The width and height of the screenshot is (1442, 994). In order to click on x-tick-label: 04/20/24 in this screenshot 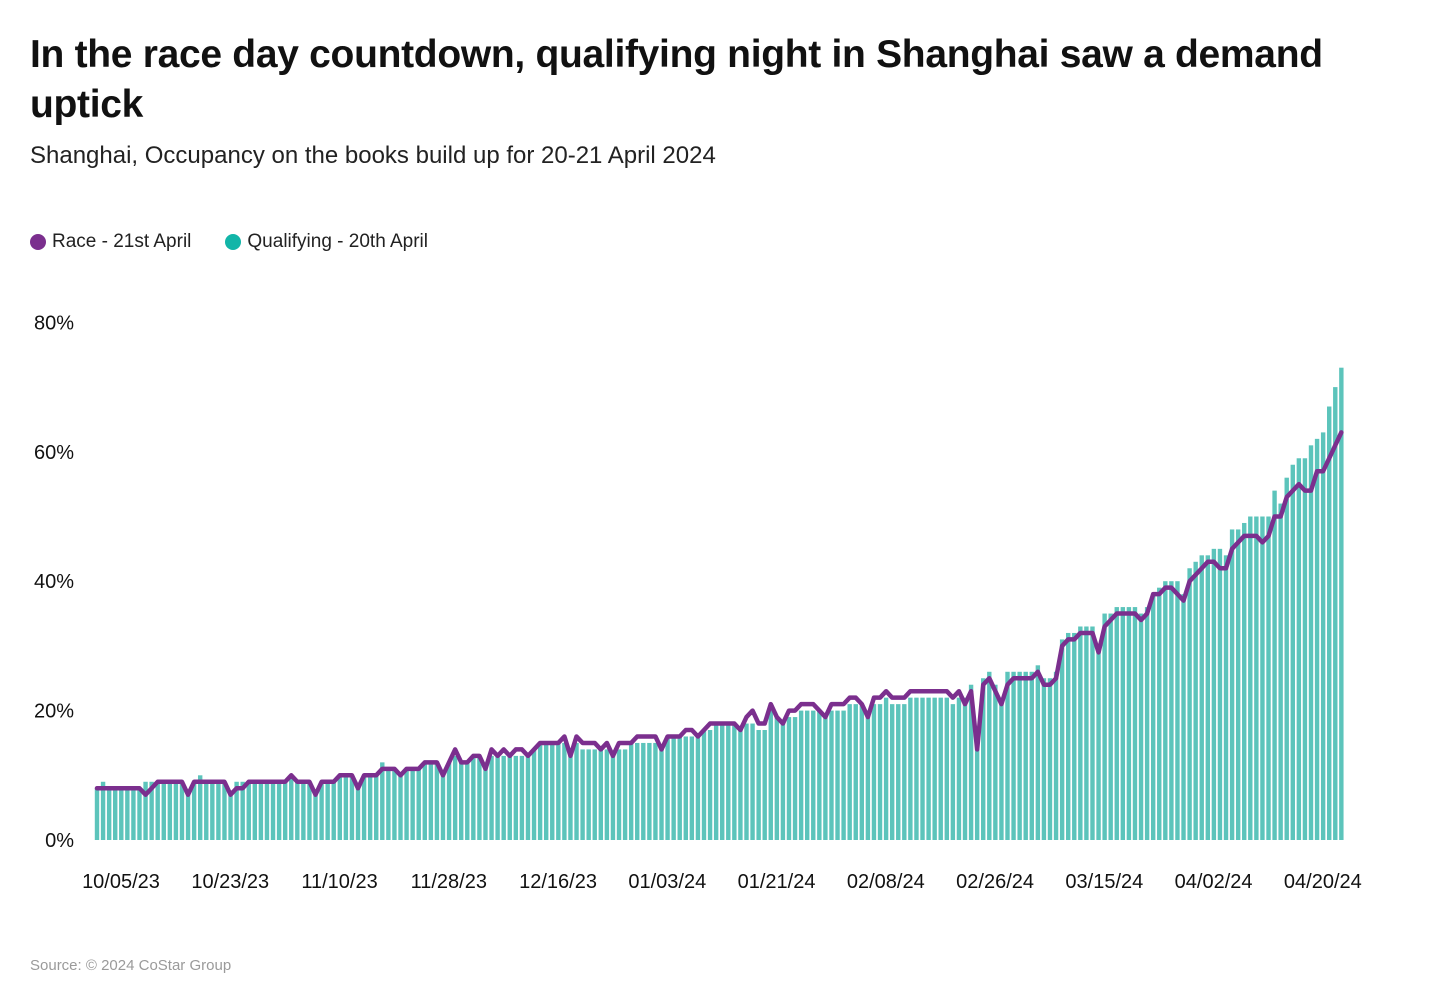, I will do `click(1323, 882)`.